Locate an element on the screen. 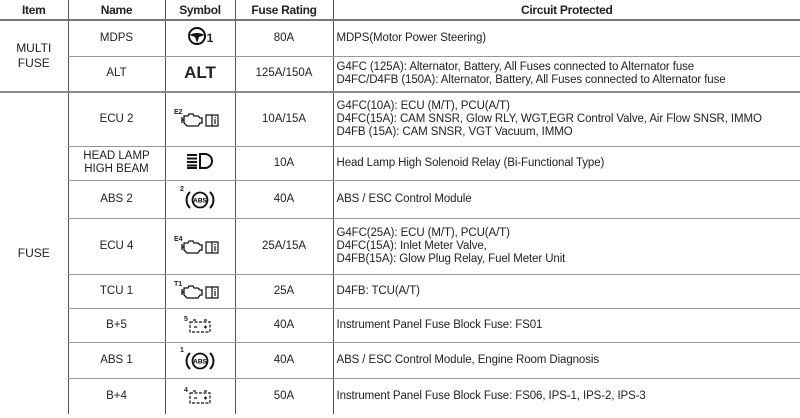  engine-check-manual-icon: E4 is located at coordinates (197, 245).